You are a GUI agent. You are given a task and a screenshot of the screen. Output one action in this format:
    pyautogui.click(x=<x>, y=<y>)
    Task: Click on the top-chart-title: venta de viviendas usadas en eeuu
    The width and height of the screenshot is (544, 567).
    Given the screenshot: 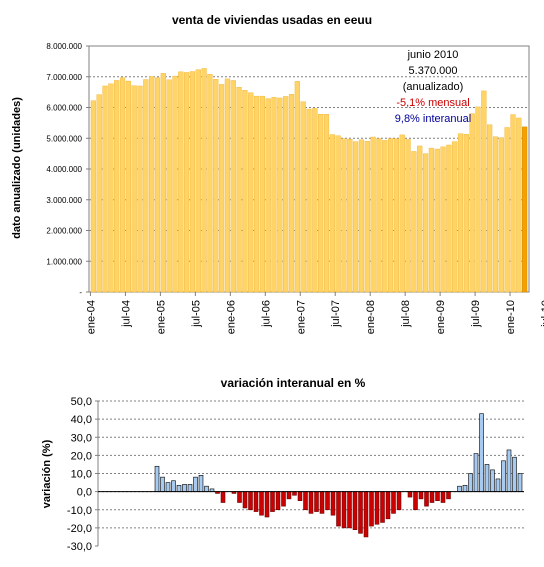 What is the action you would take?
    pyautogui.click(x=272, y=20)
    